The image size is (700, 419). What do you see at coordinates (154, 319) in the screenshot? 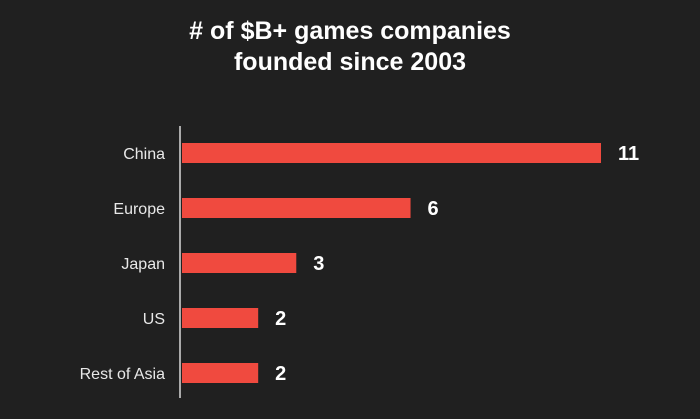
I see `category-label: US` at bounding box center [154, 319].